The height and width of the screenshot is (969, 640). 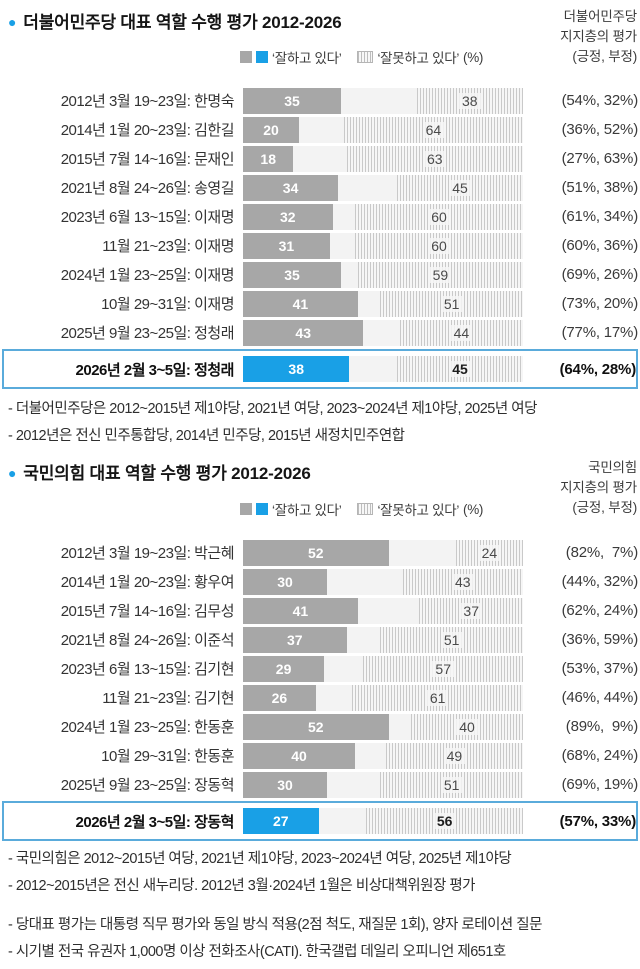 What do you see at coordinates (300, 303) in the screenshot?
I see `positive-bar: 41` at bounding box center [300, 303].